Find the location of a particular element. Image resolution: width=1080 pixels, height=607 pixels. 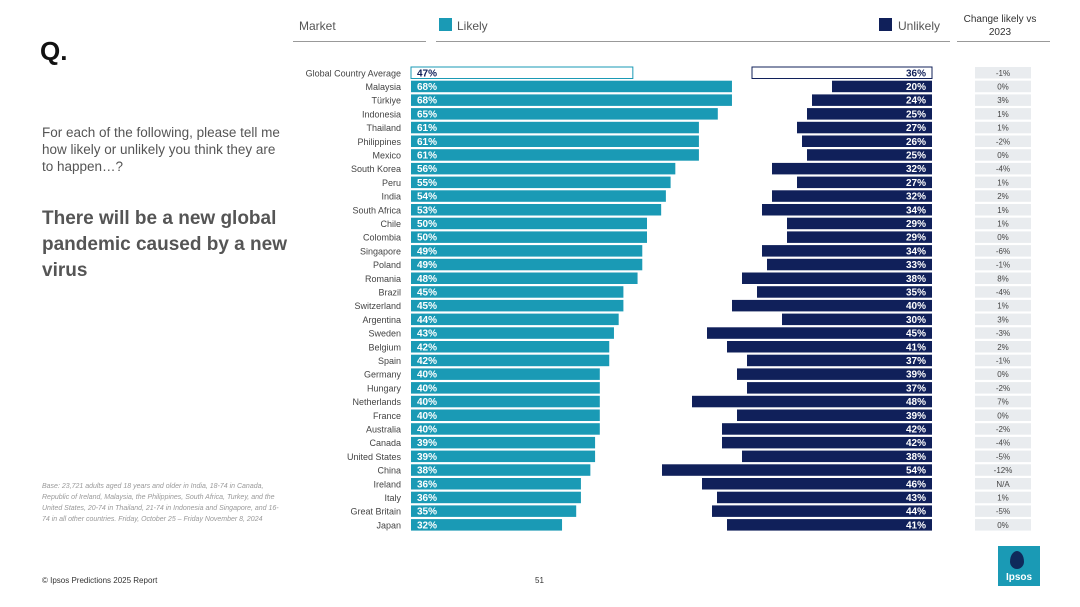

q-mark: Q. is located at coordinates (54, 51).